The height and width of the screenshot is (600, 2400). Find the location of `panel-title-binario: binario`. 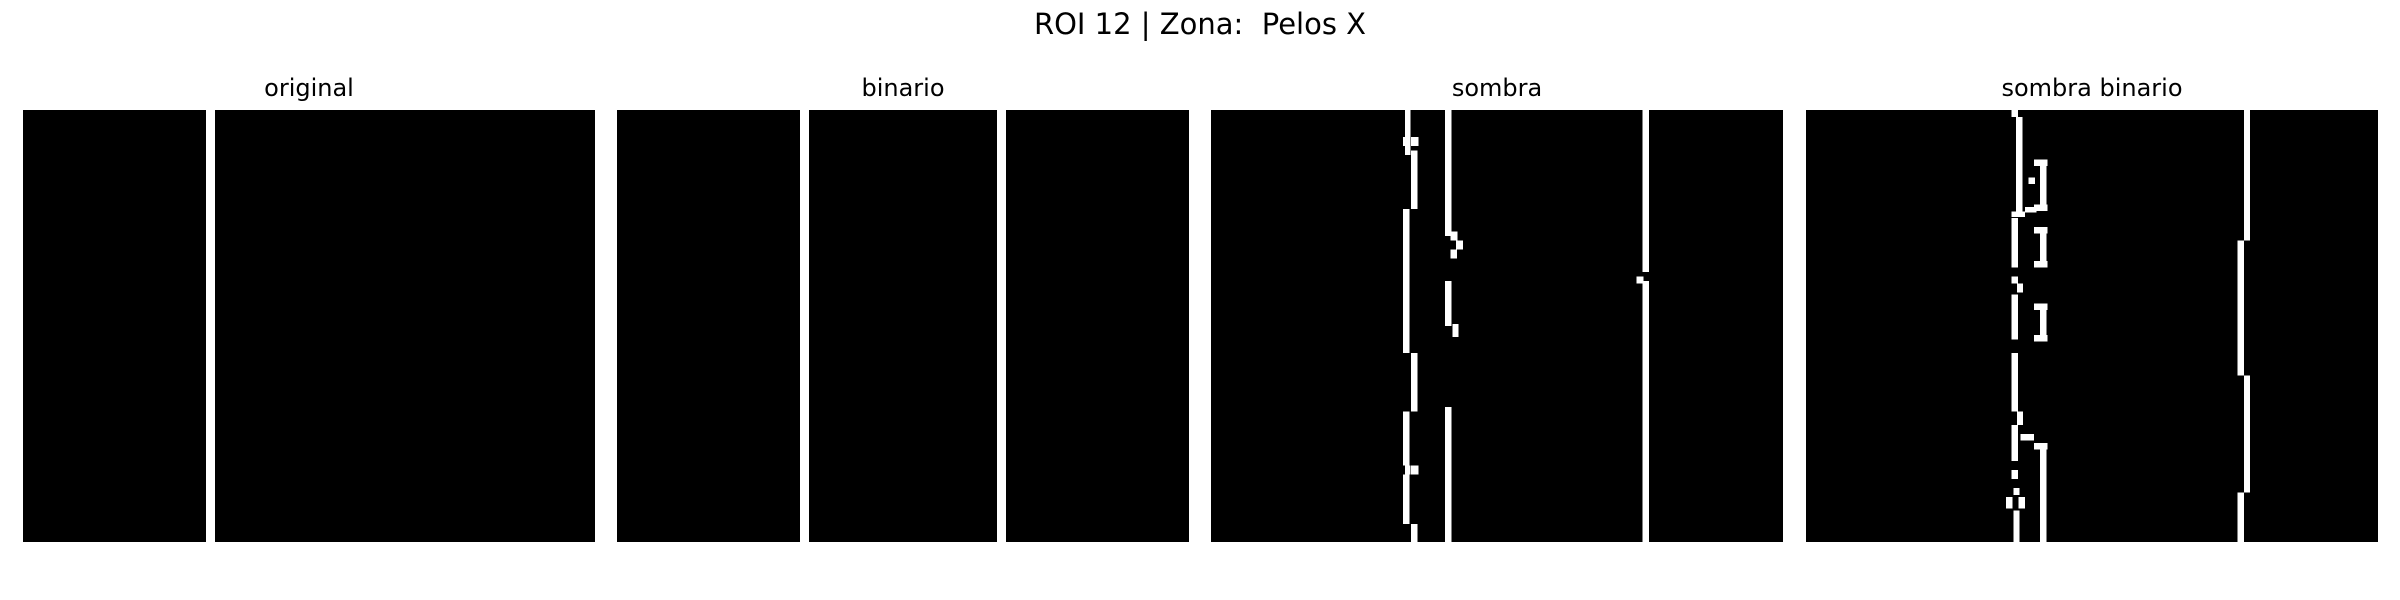

panel-title-binario: binario is located at coordinates (903, 88).